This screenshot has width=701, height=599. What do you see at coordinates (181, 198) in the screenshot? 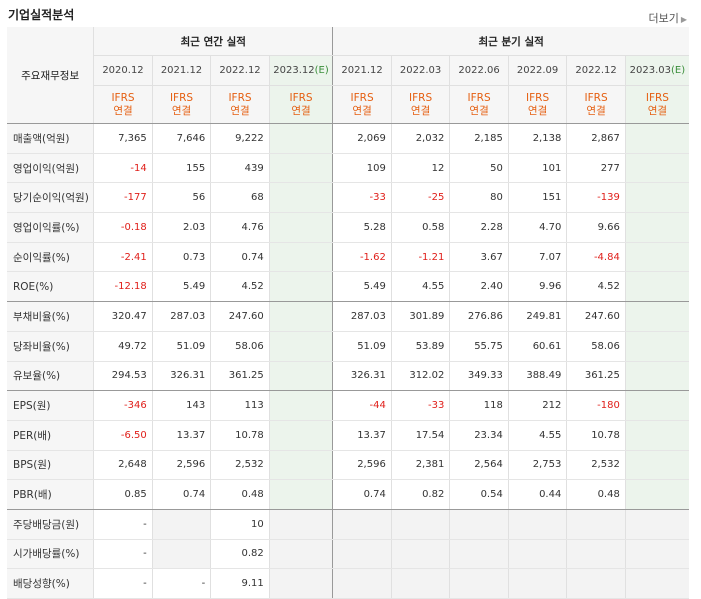
I see `table-cell: 56` at bounding box center [181, 198].